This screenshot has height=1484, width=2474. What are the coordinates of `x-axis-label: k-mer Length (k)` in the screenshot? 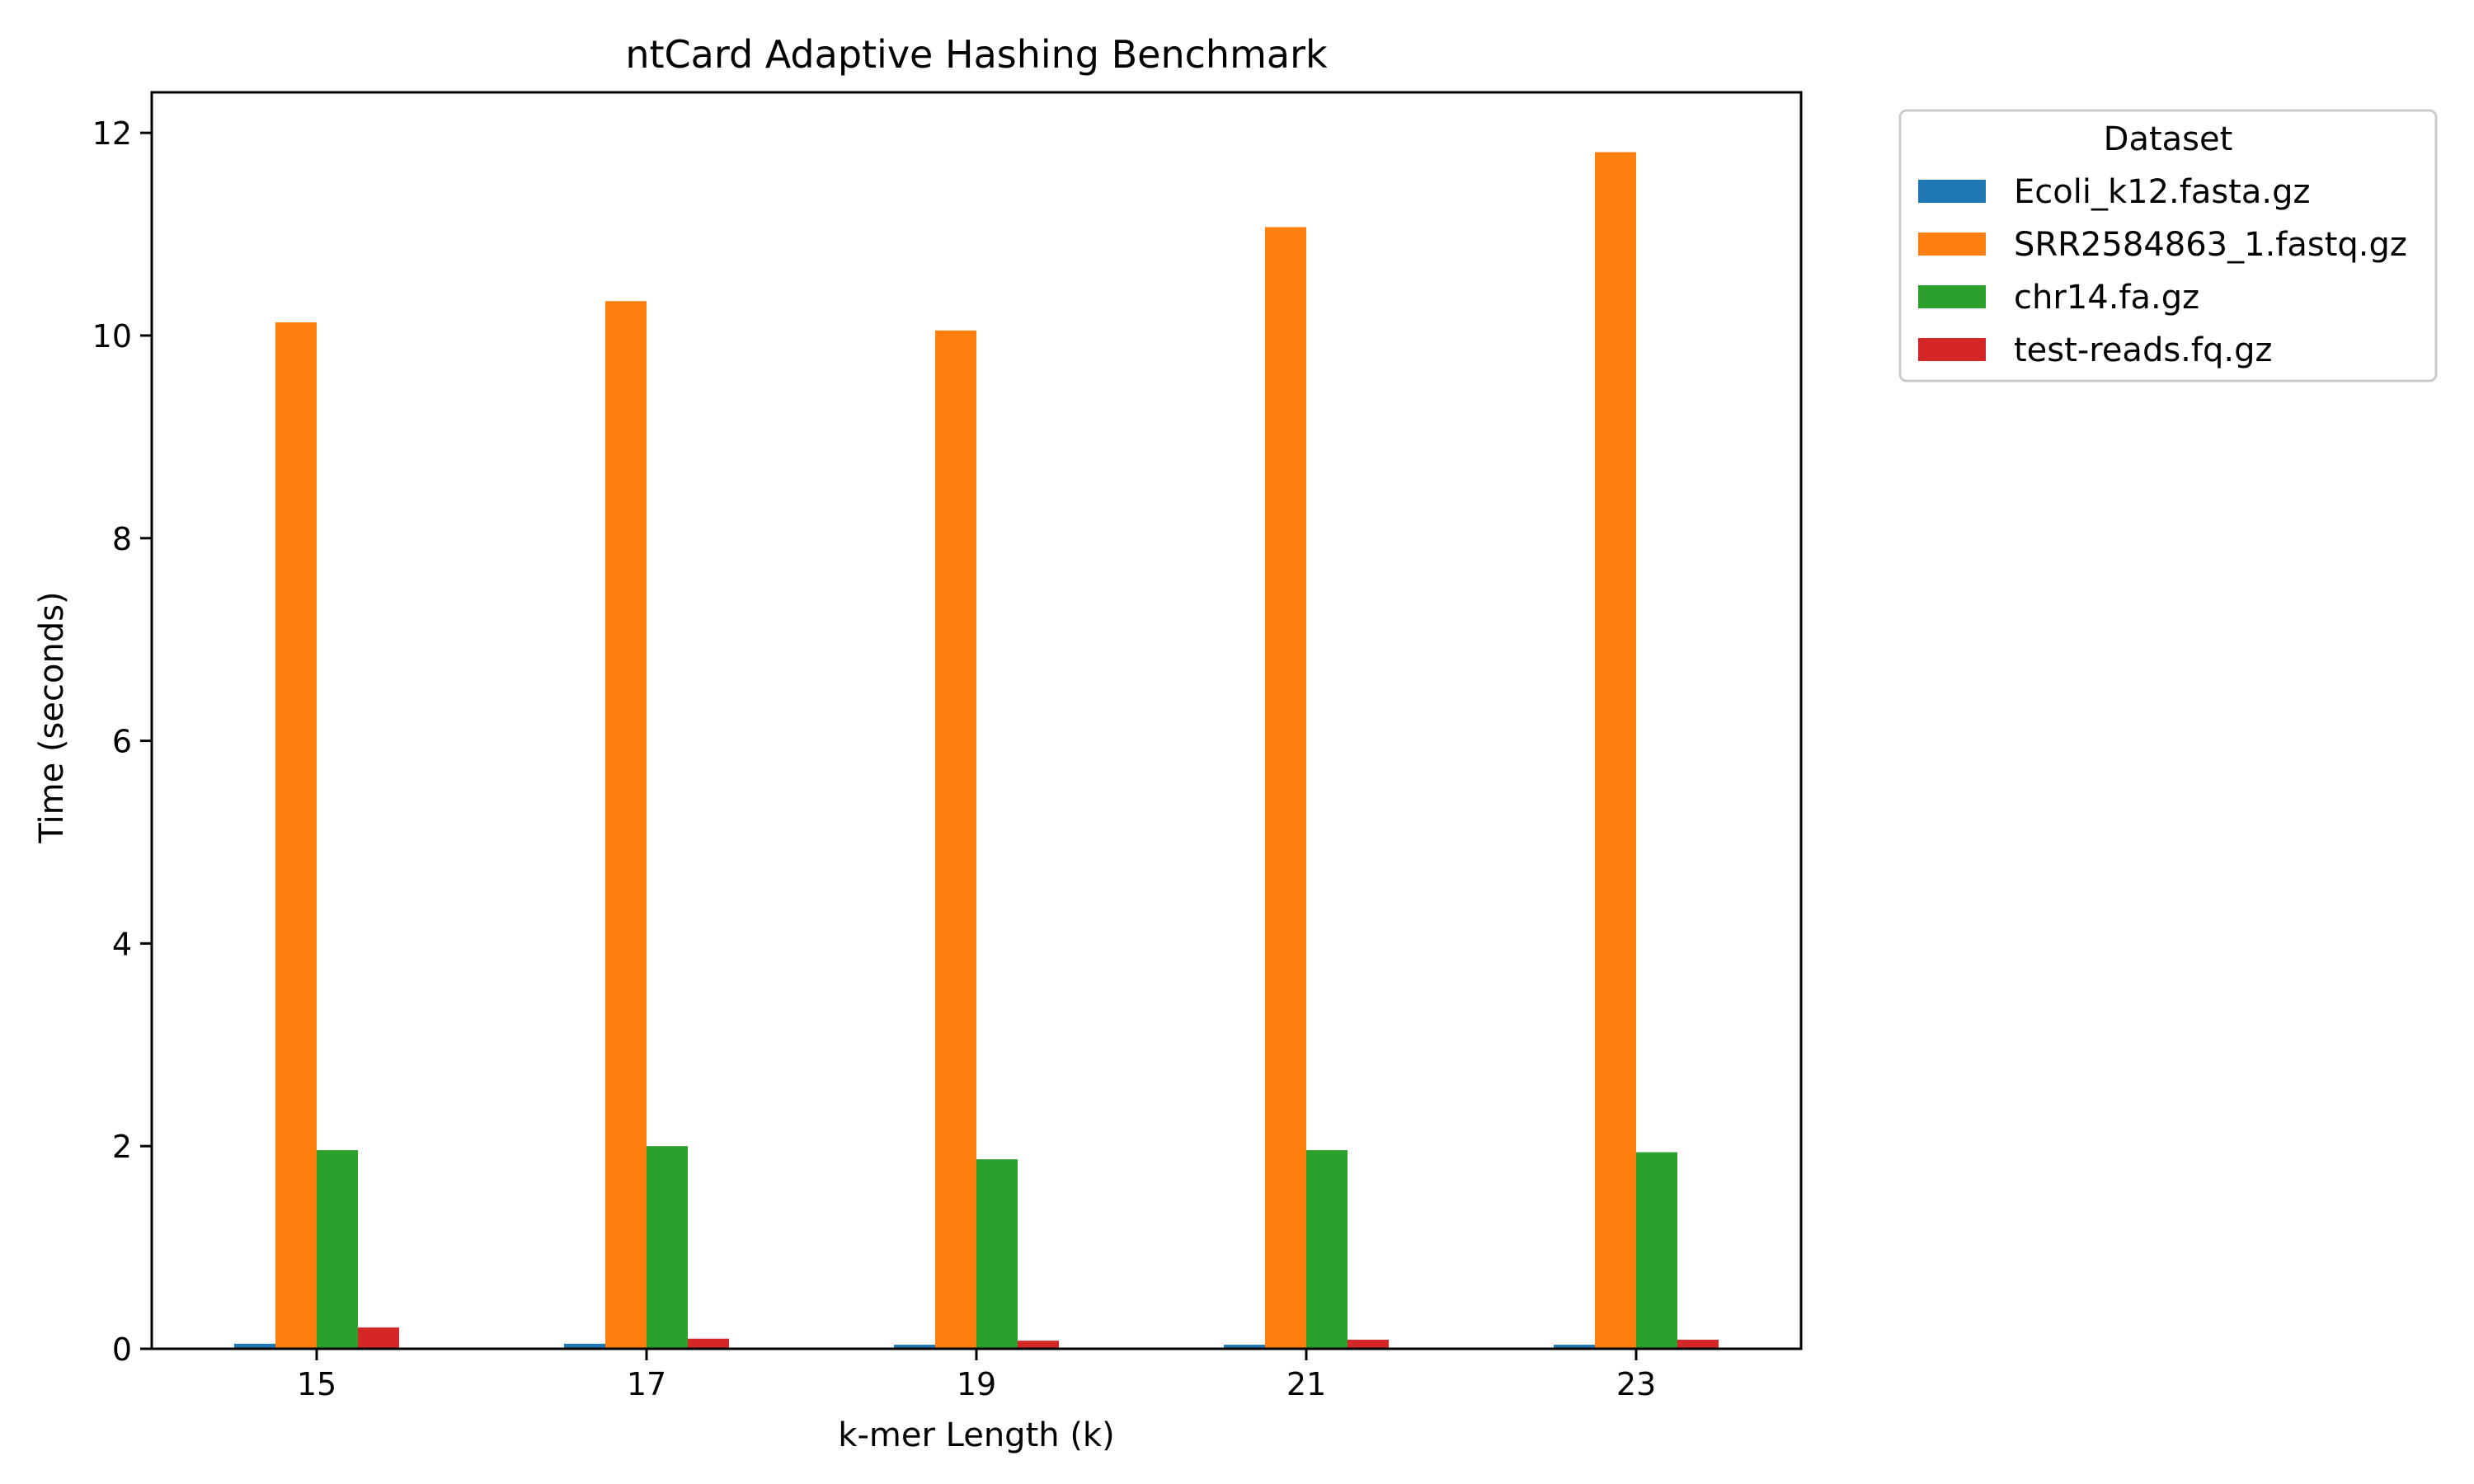 It's located at (976, 1435).